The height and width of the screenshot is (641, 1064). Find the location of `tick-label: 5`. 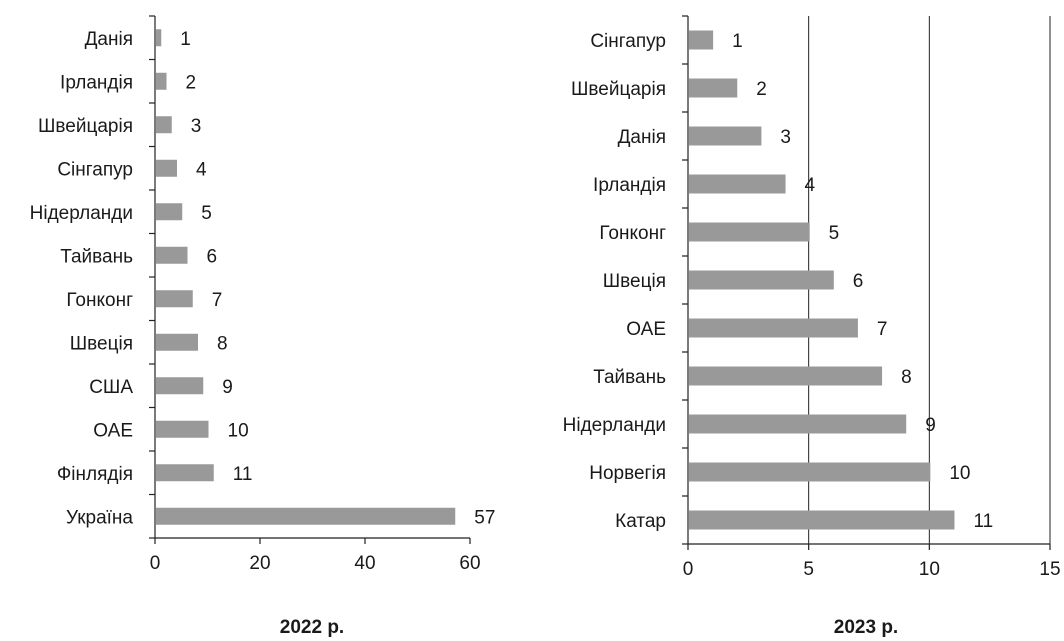

tick-label: 5 is located at coordinates (808, 569).